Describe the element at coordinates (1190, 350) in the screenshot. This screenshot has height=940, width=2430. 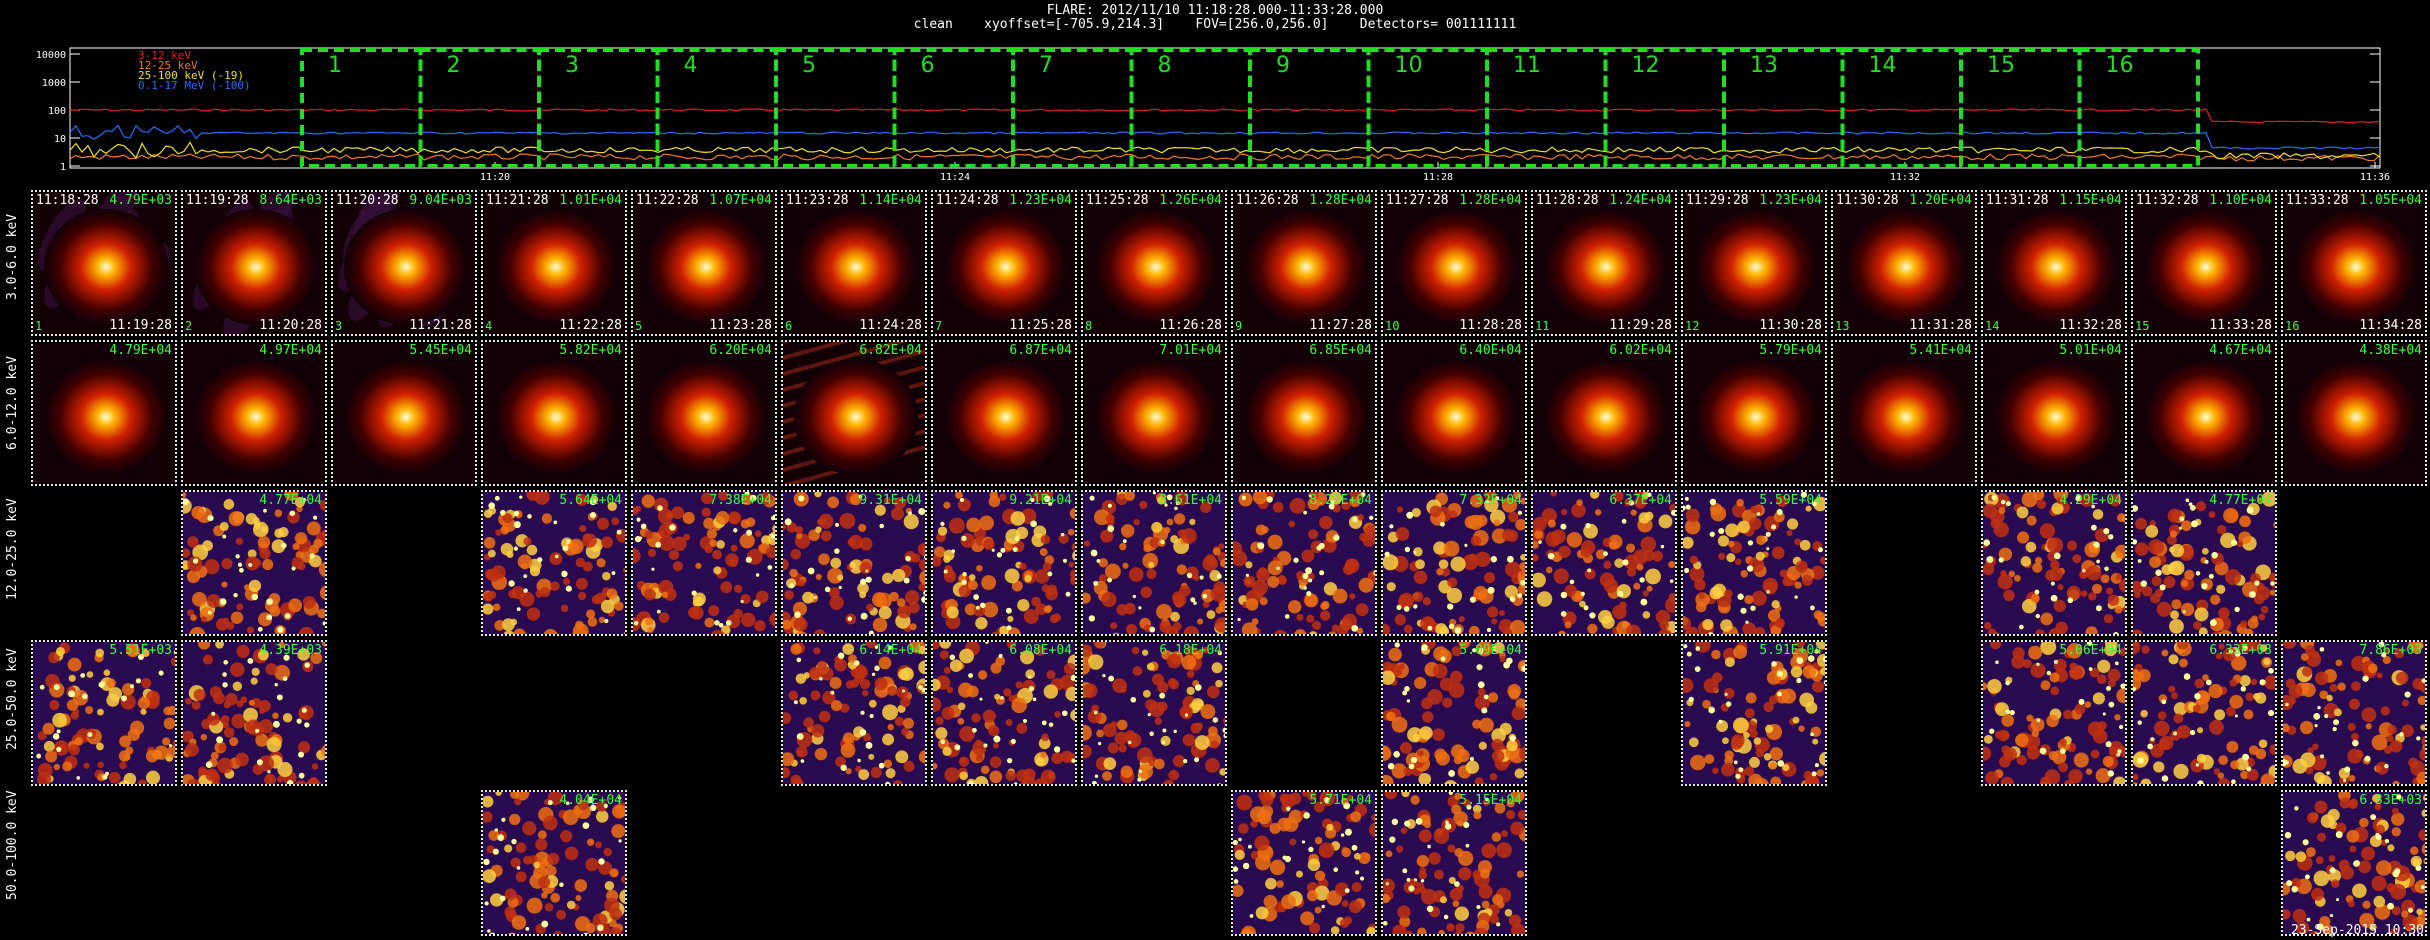
I see `tile-max-value: 7.01E+04` at that location.